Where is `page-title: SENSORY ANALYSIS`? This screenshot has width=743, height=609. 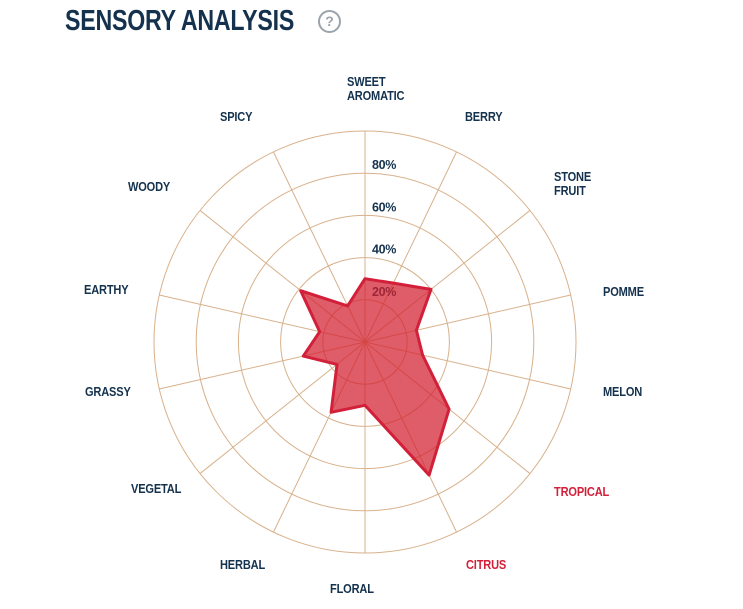
page-title: SENSORY ANALYSIS is located at coordinates (180, 21).